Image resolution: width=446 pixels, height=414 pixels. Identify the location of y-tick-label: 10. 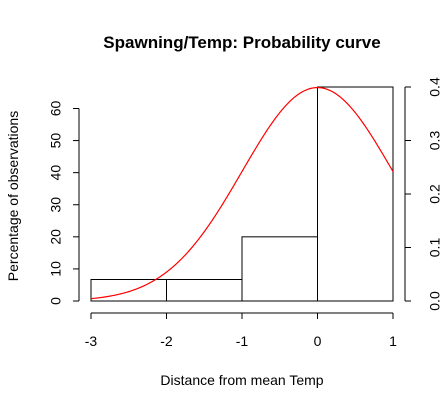
(56, 269).